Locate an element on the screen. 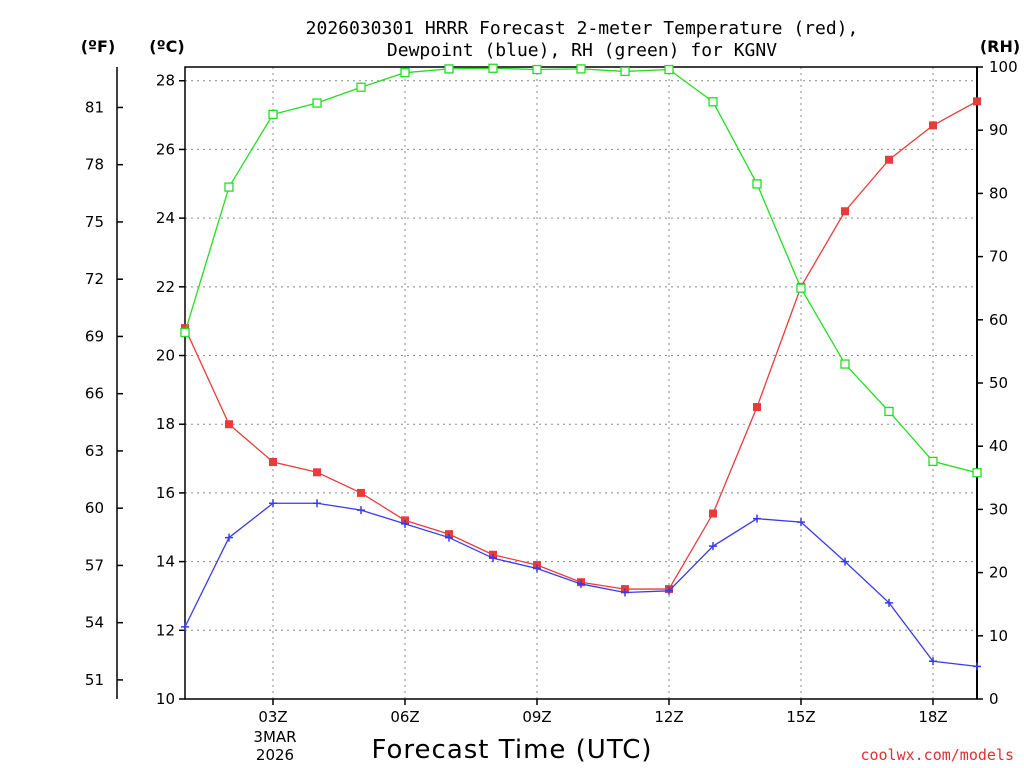 This screenshot has height=768, width=1024. rh-tick-label: 80 is located at coordinates (998, 193).